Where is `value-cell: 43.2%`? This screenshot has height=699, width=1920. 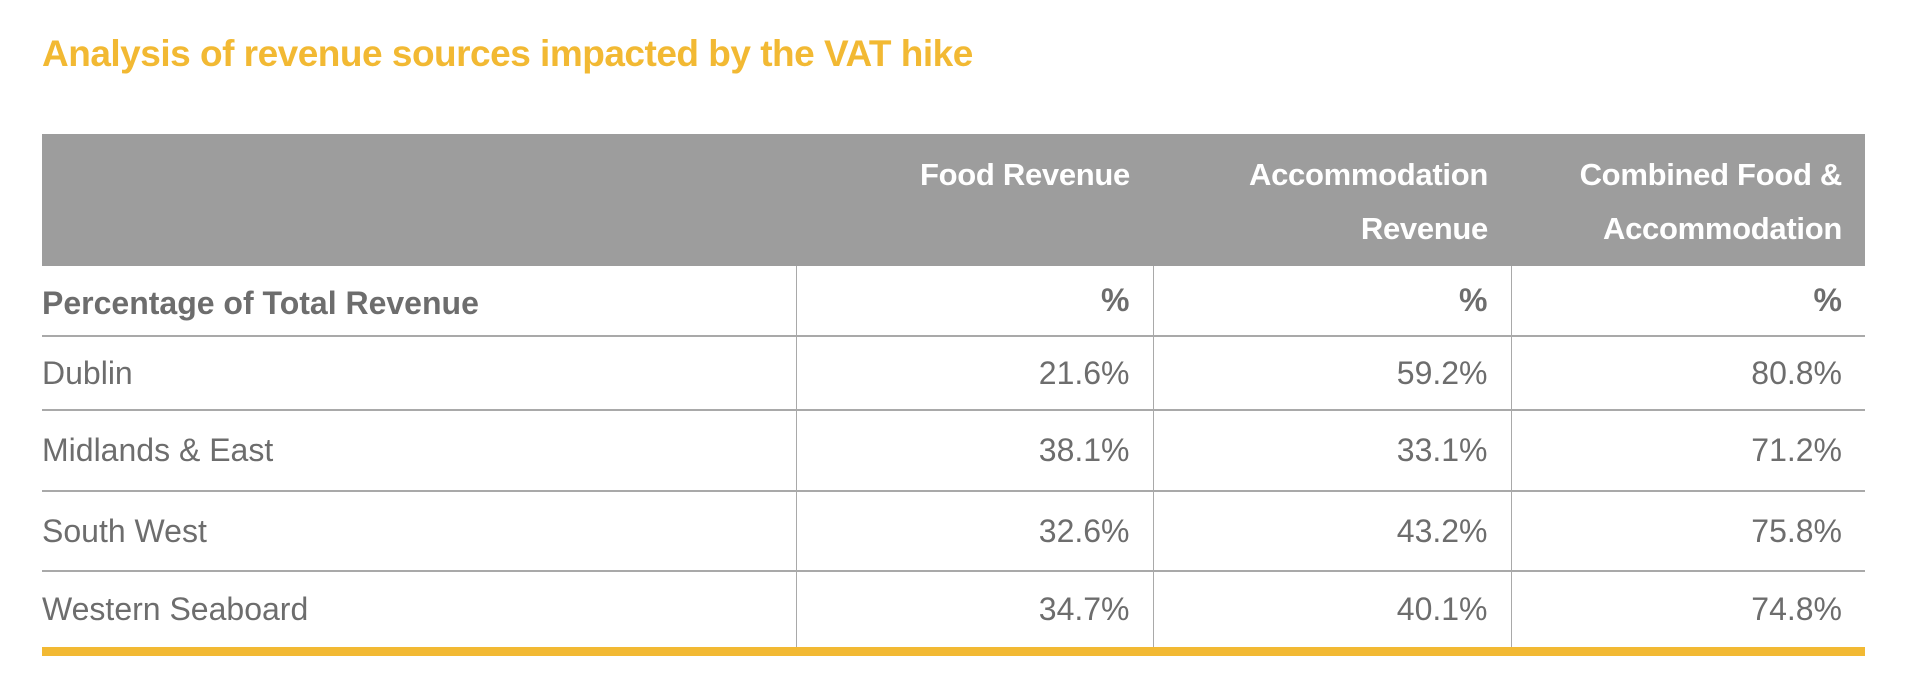 value-cell: 43.2% is located at coordinates (1331, 531).